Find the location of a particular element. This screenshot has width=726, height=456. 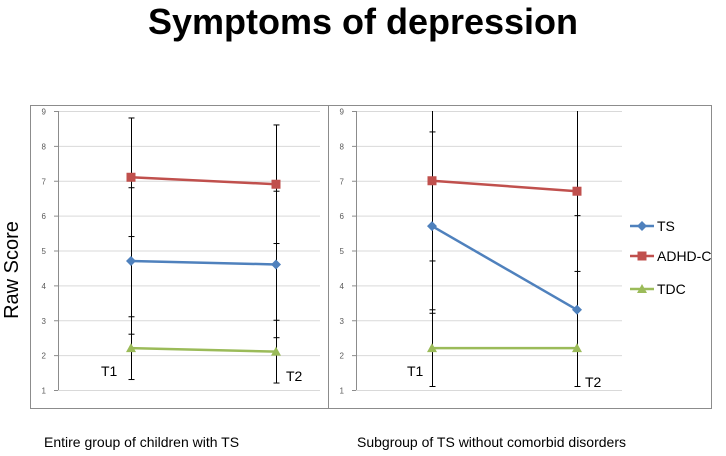

legend: TS ADHD-C TDC is located at coordinates (670, 257).